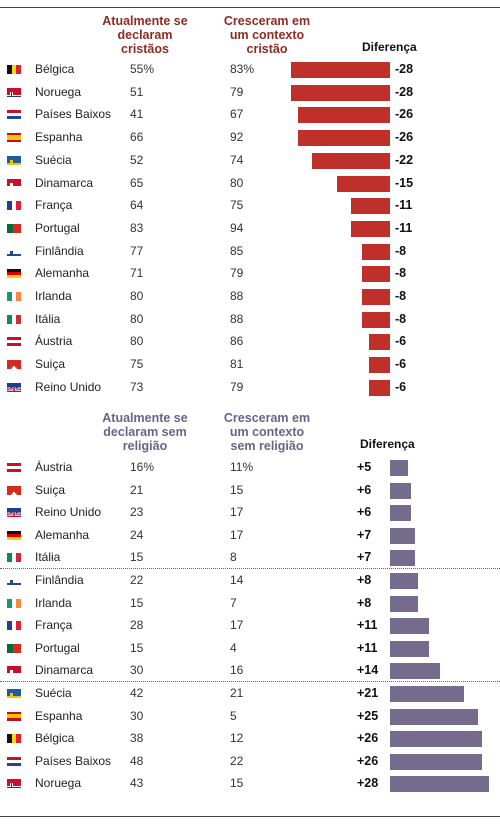 This screenshot has height=825, width=500. I want to click on belgium-flag-icon, so click(14, 739).